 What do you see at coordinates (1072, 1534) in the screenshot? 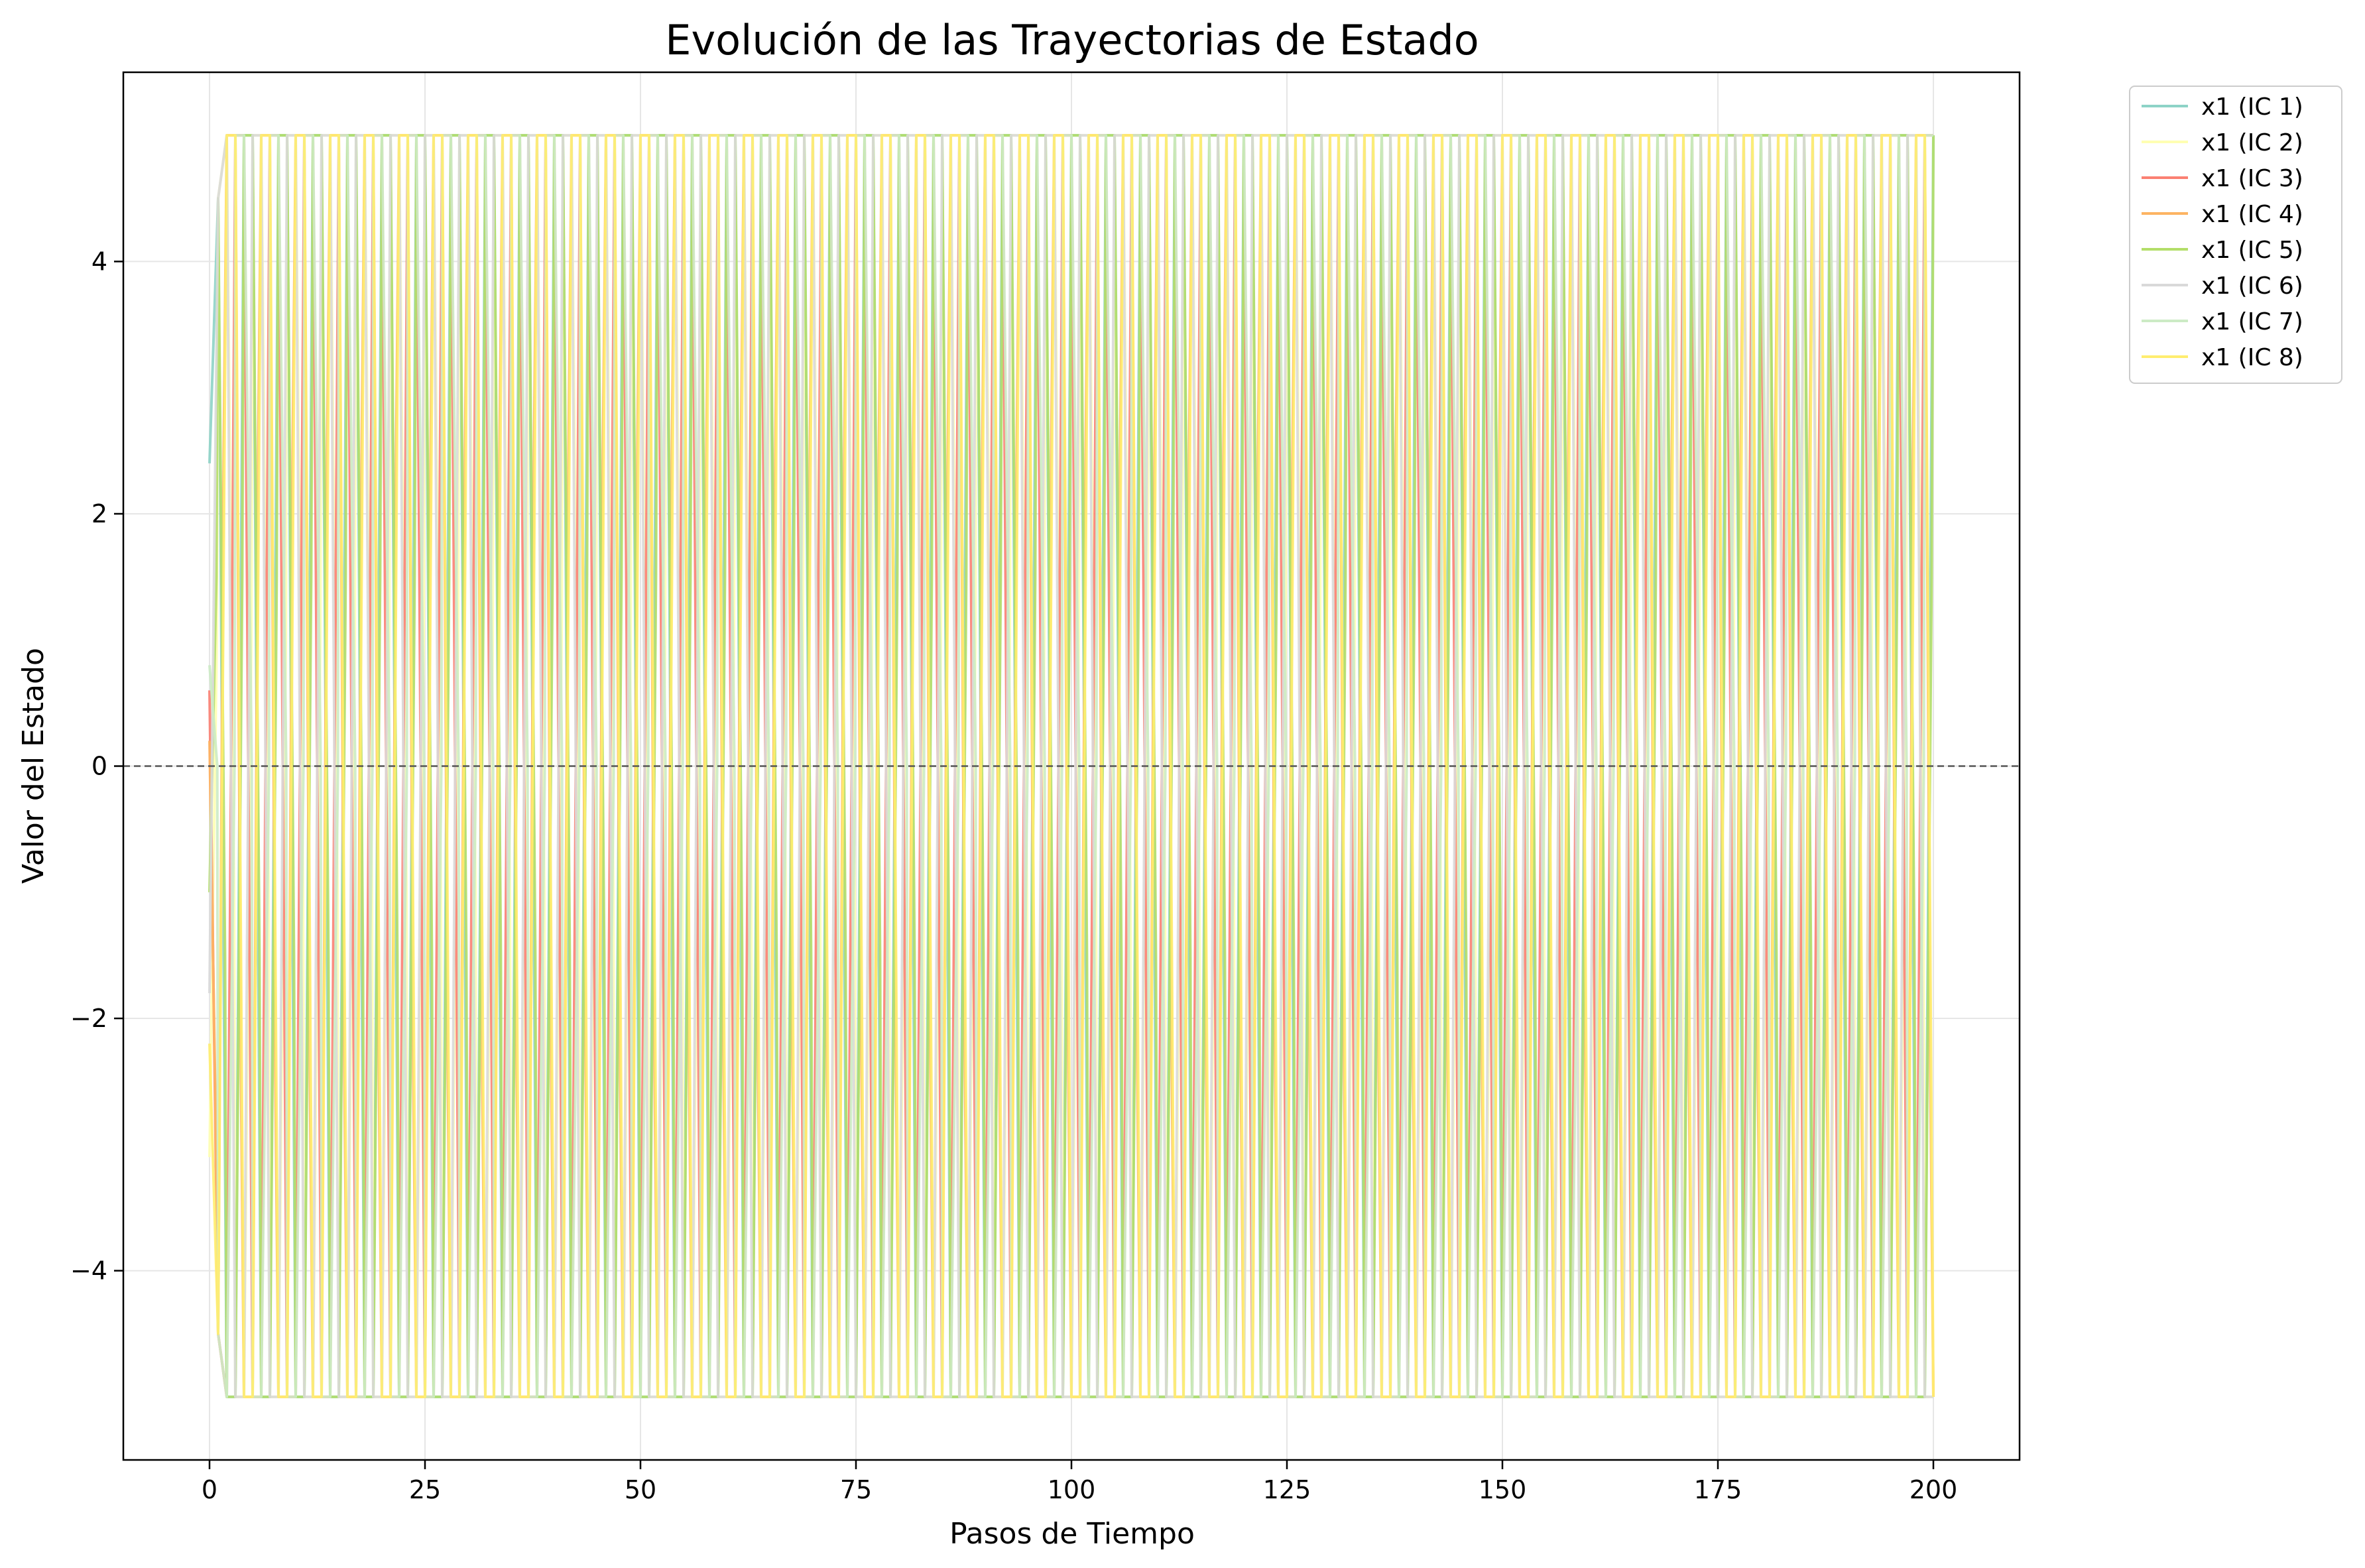
I see `x-axis-label: Pasos de Tiempo` at bounding box center [1072, 1534].